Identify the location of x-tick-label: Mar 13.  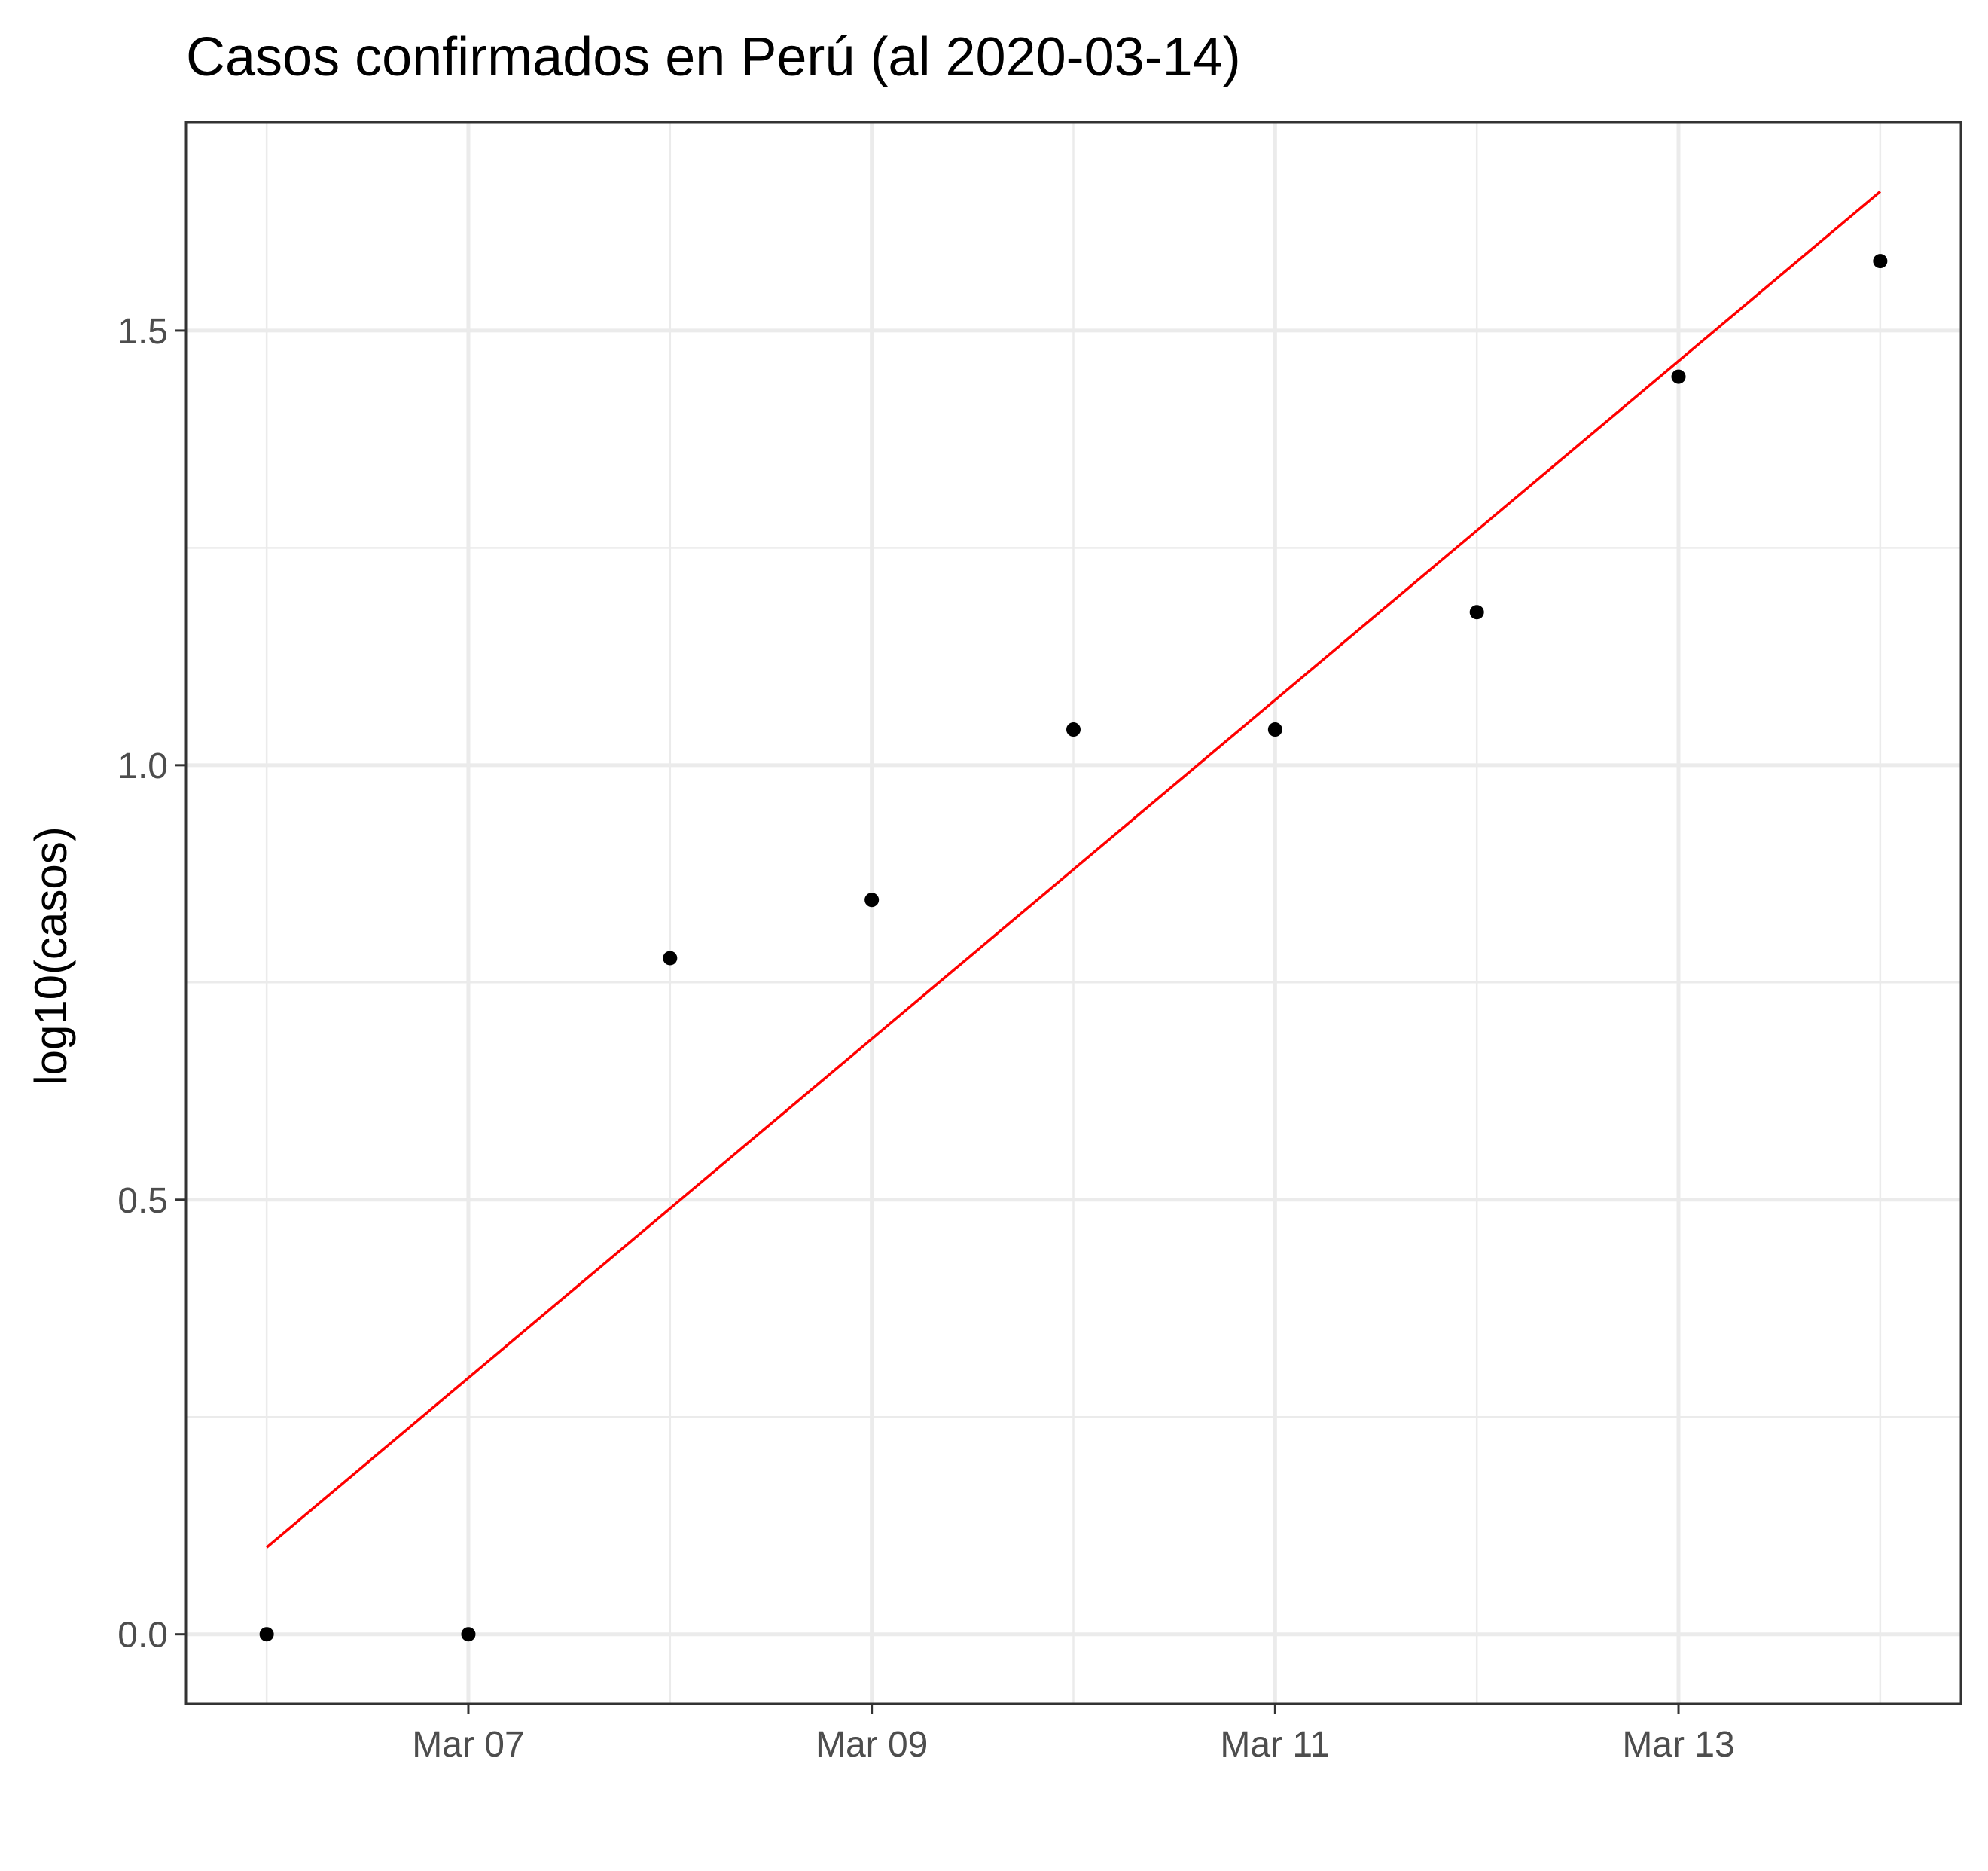
(1678, 1745).